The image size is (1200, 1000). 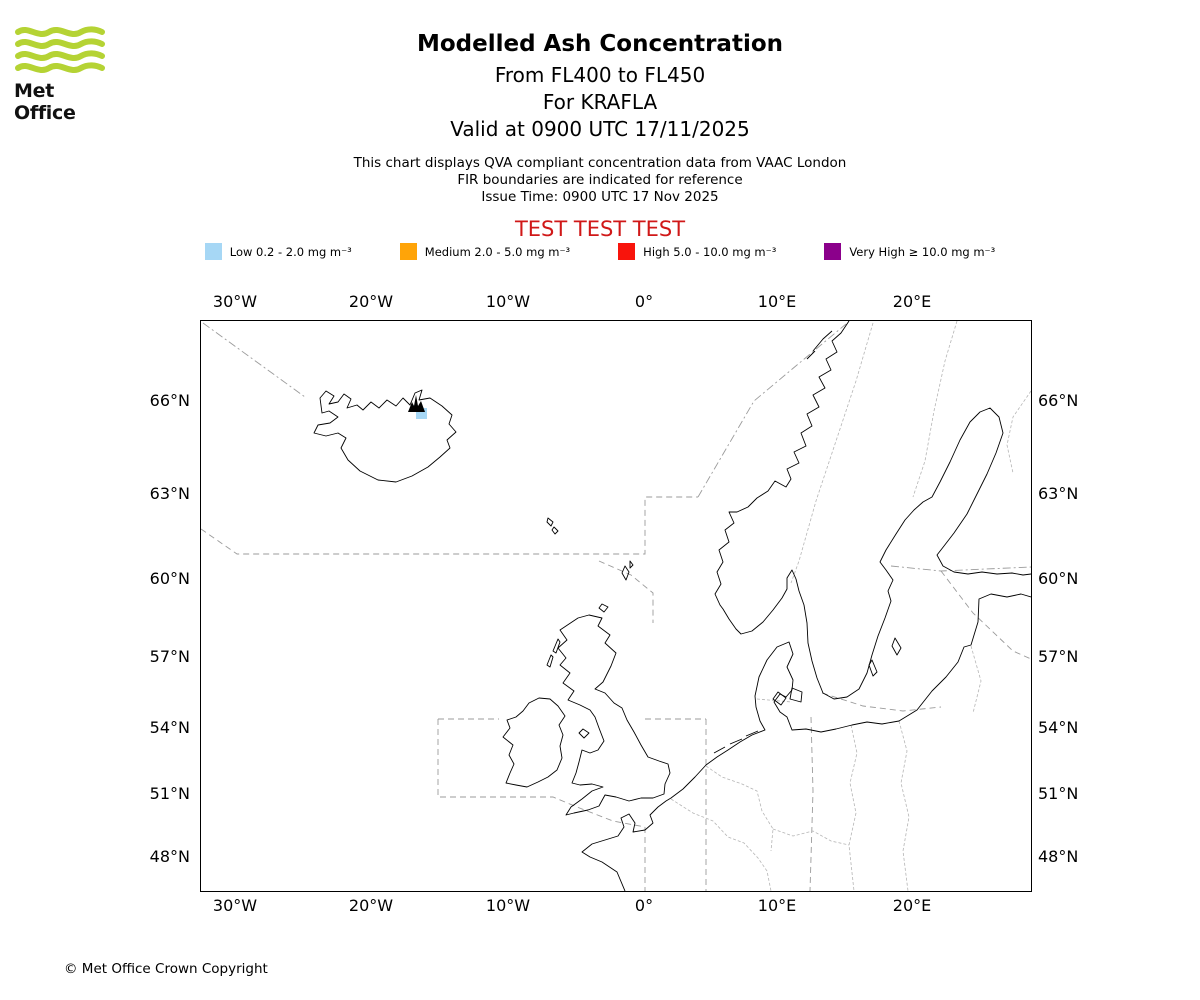 What do you see at coordinates (385, 436) in the screenshot?
I see `coast-iceland` at bounding box center [385, 436].